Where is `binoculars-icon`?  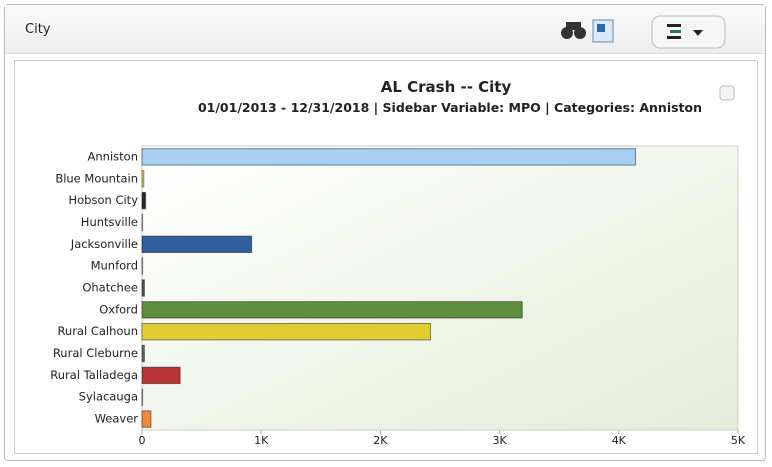 binoculars-icon is located at coordinates (573, 30).